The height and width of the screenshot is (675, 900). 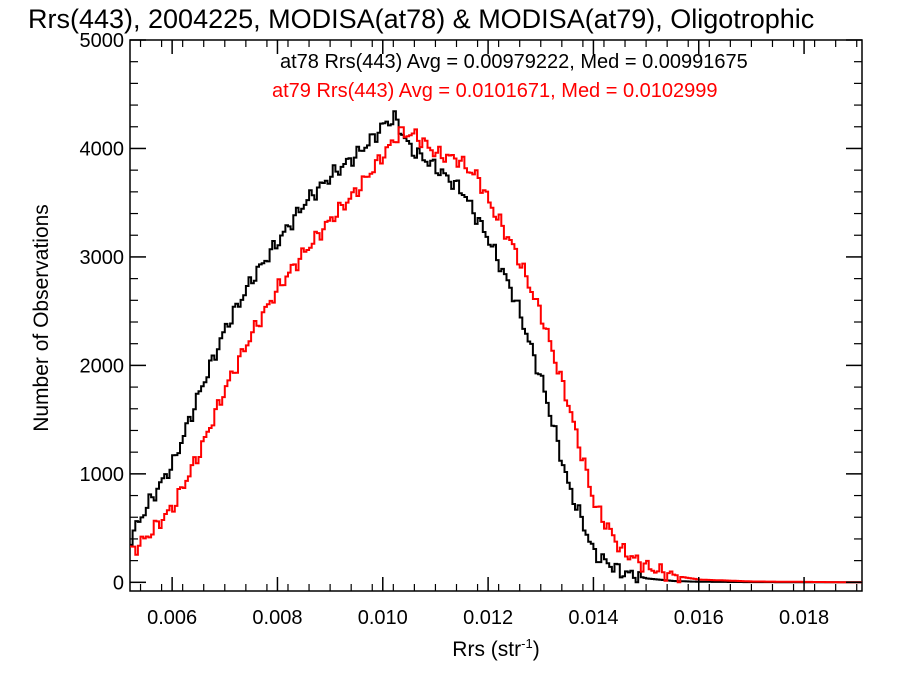 What do you see at coordinates (102, 41) in the screenshot?
I see `y-tick-label: 5000` at bounding box center [102, 41].